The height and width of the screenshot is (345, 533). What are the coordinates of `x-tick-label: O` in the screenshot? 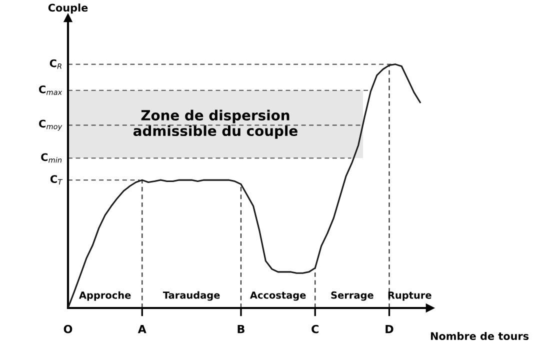 It's located at (68, 329).